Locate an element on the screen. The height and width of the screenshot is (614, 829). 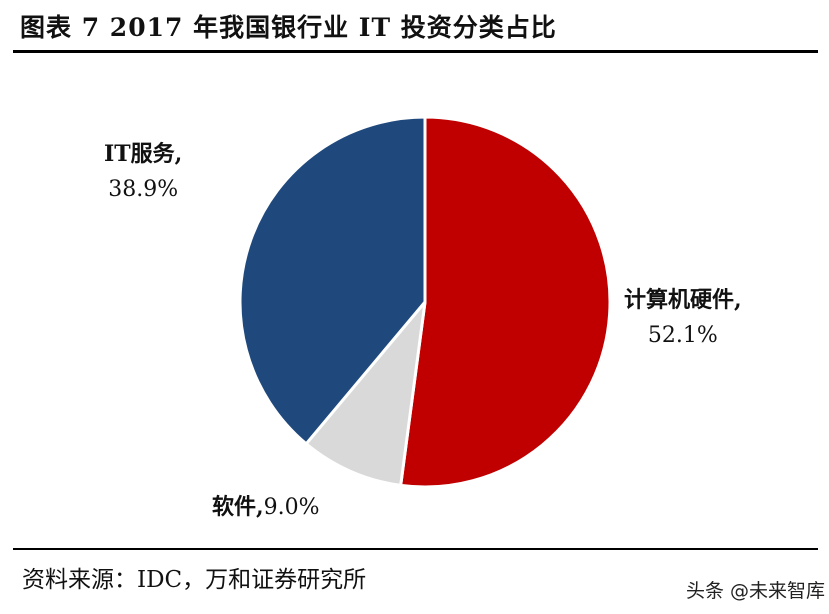
title-divider is located at coordinates (415, 51).